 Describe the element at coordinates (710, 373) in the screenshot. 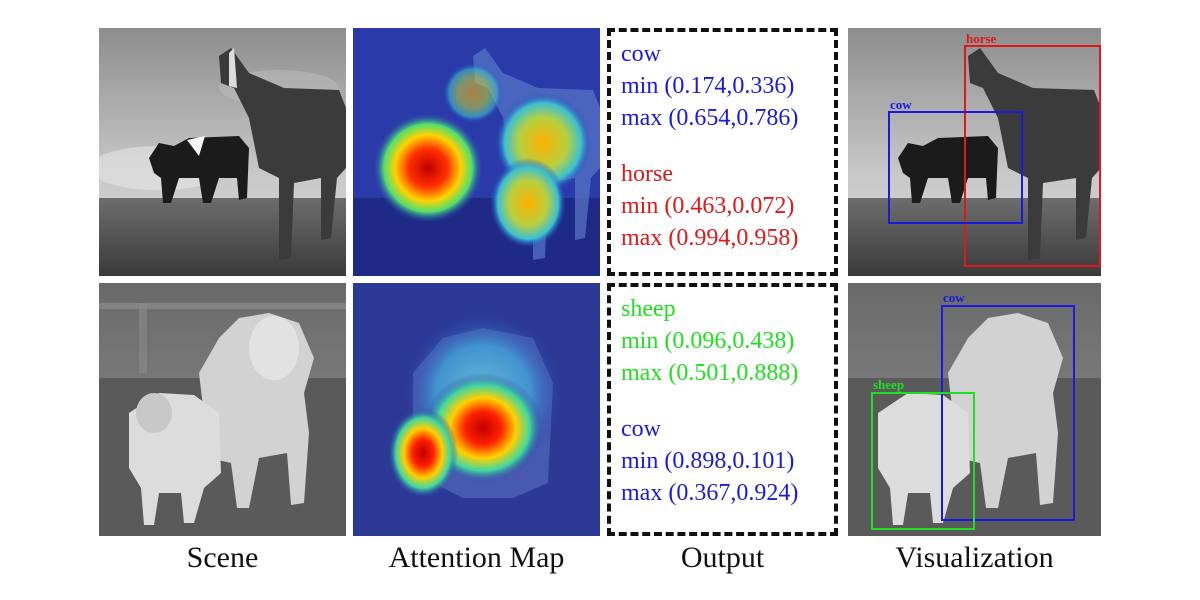

I see `output-max-coord: max (0.501,0.888)` at that location.